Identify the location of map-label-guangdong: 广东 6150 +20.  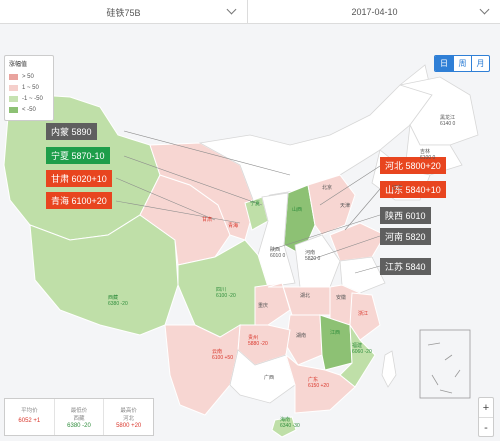
(318, 383).